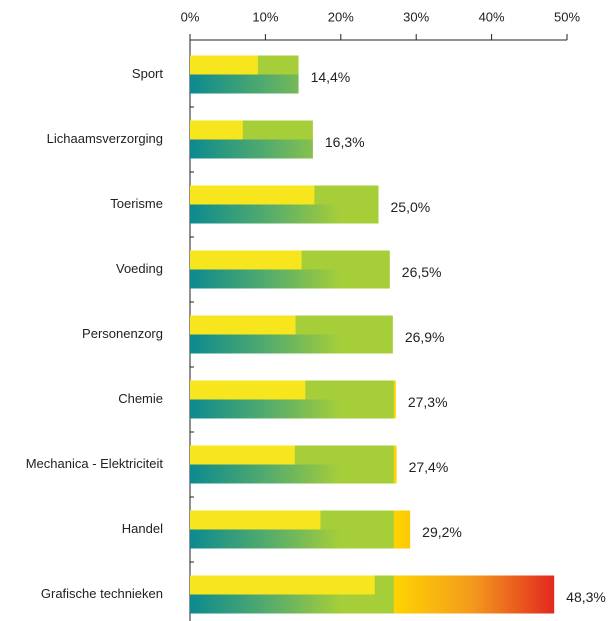 The height and width of the screenshot is (621, 608). I want to click on value-label: 29,2%, so click(442, 532).